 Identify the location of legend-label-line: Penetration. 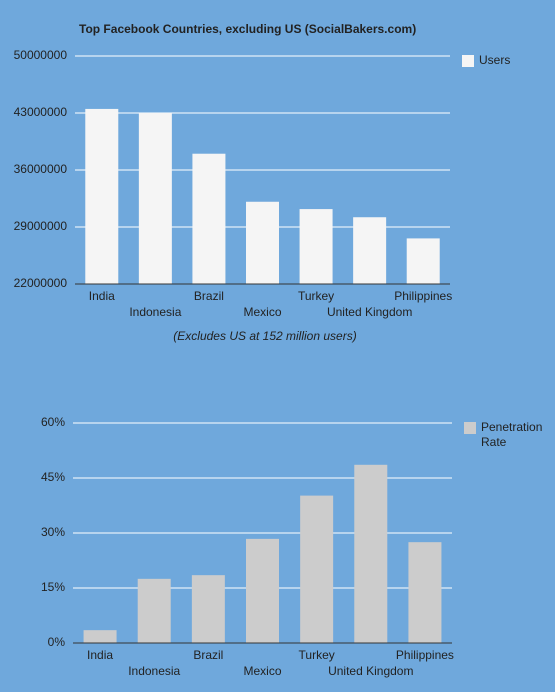
(511, 427).